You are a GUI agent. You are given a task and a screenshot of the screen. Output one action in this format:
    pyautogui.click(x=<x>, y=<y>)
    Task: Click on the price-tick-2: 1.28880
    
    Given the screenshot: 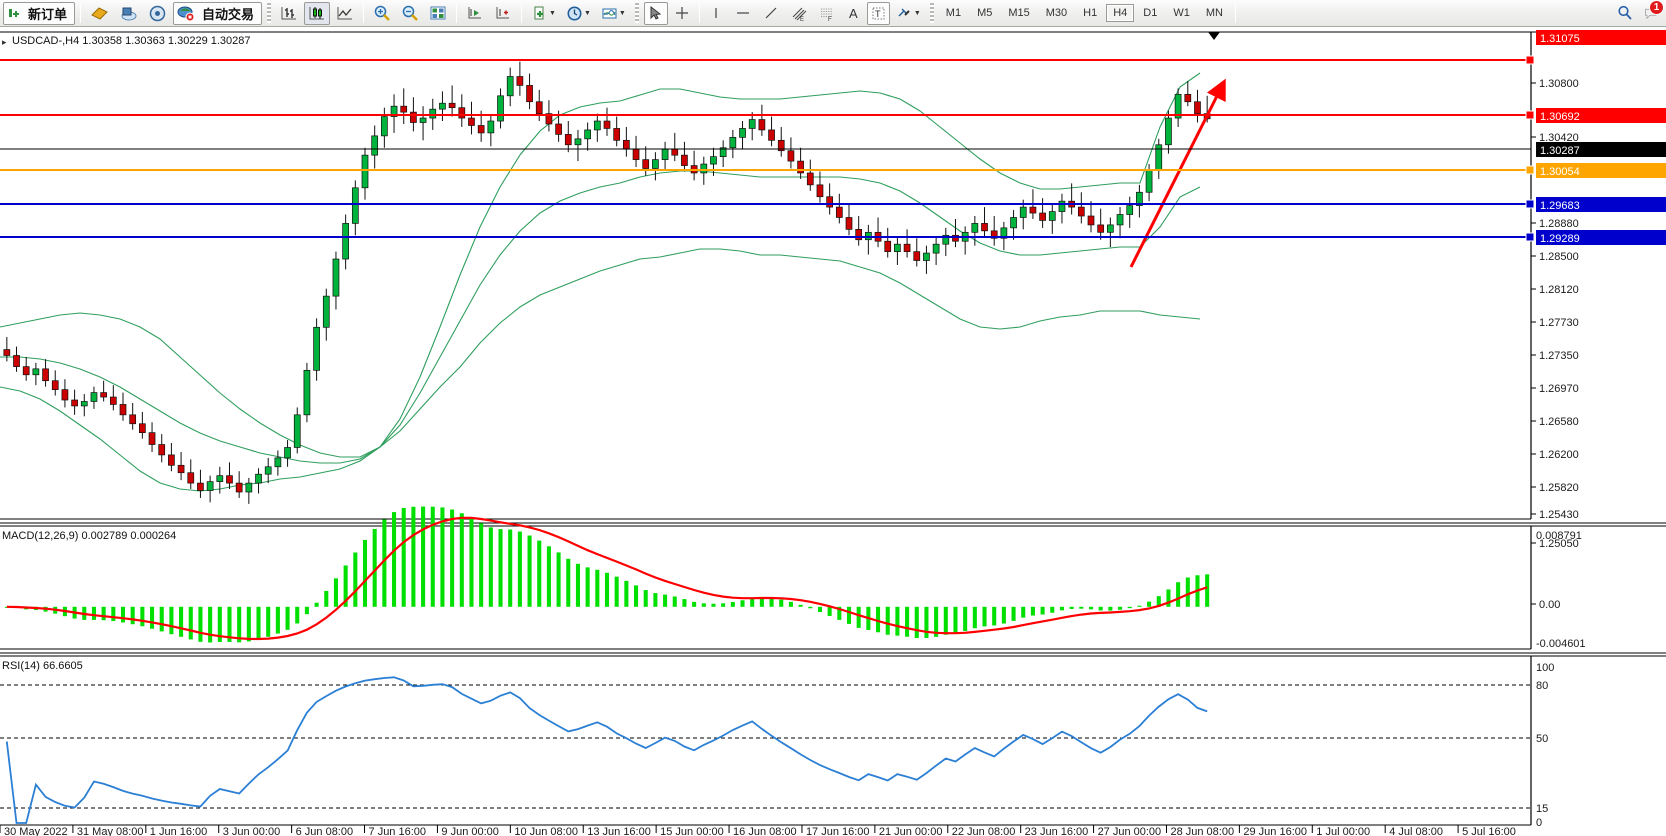 What is the action you would take?
    pyautogui.click(x=1559, y=224)
    